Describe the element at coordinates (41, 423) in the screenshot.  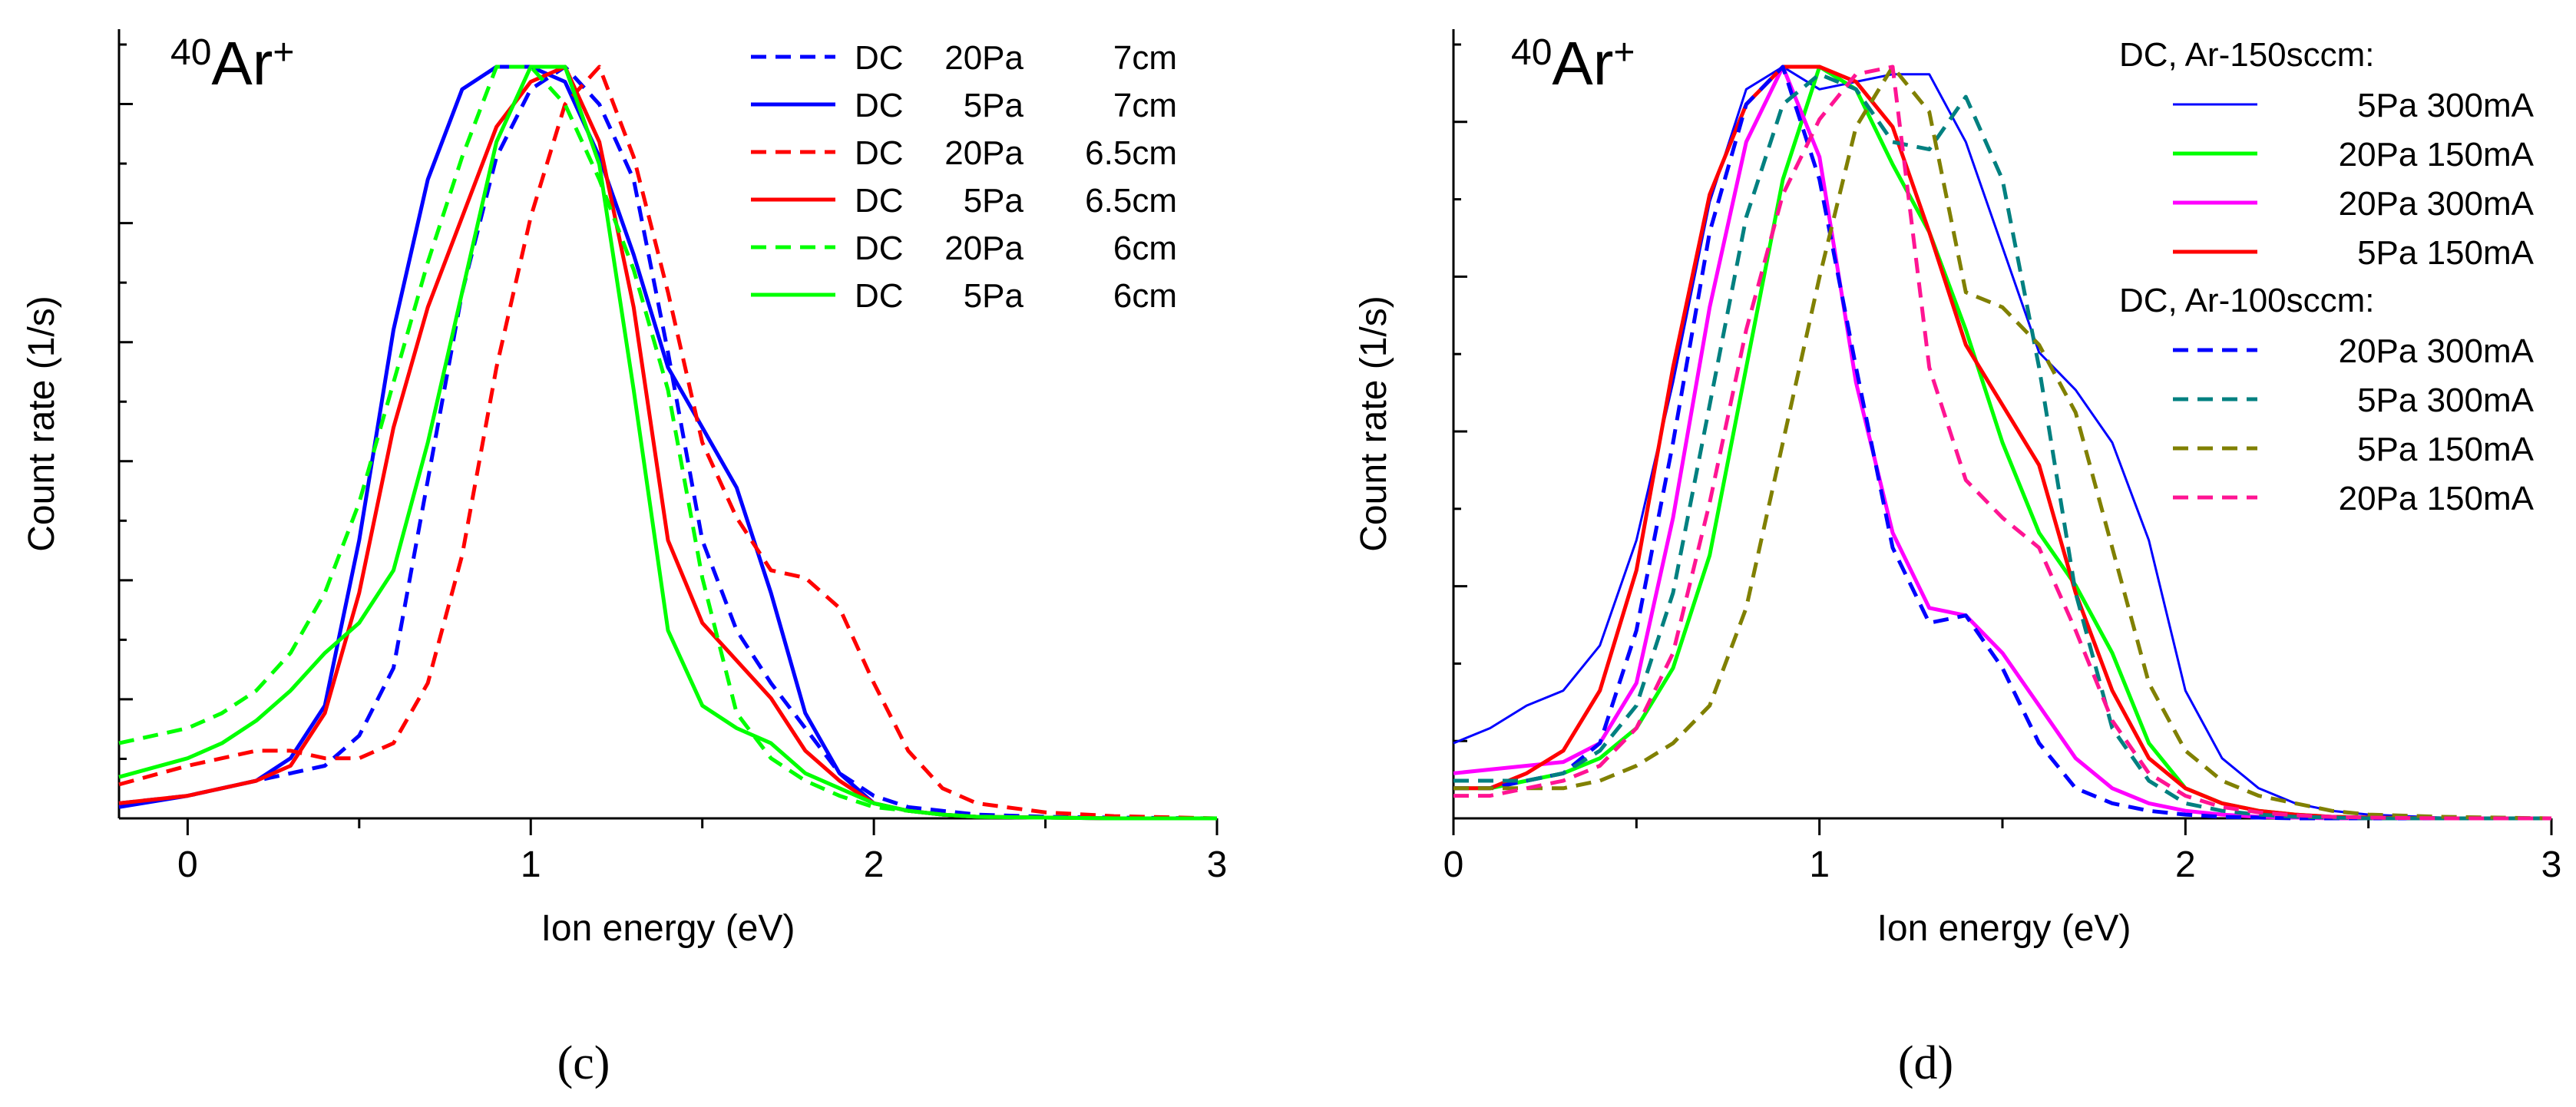
I see `panel-c-y-axis-label: Count rate (1/s)` at that location.